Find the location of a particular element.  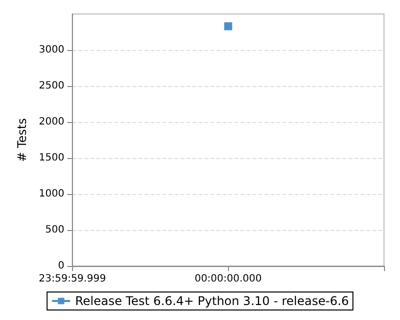

y-tick-label: 1500 is located at coordinates (51, 158).